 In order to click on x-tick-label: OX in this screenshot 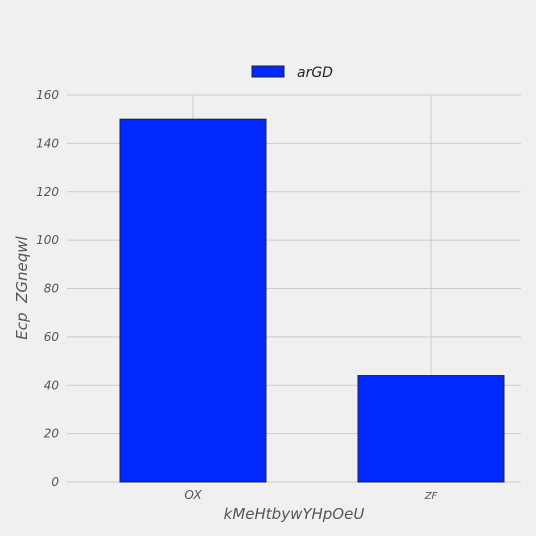, I will do `click(193, 495)`.